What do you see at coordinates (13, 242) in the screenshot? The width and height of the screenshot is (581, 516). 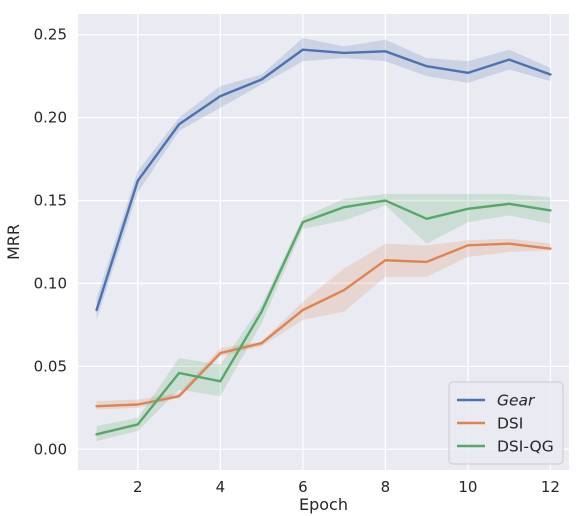 I see `y-axis-label: MRR` at bounding box center [13, 242].